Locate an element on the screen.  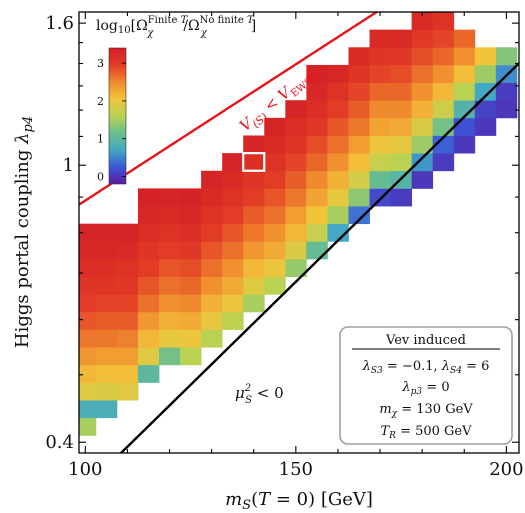
y-tick-label: 1.6 is located at coordinates (59, 23).